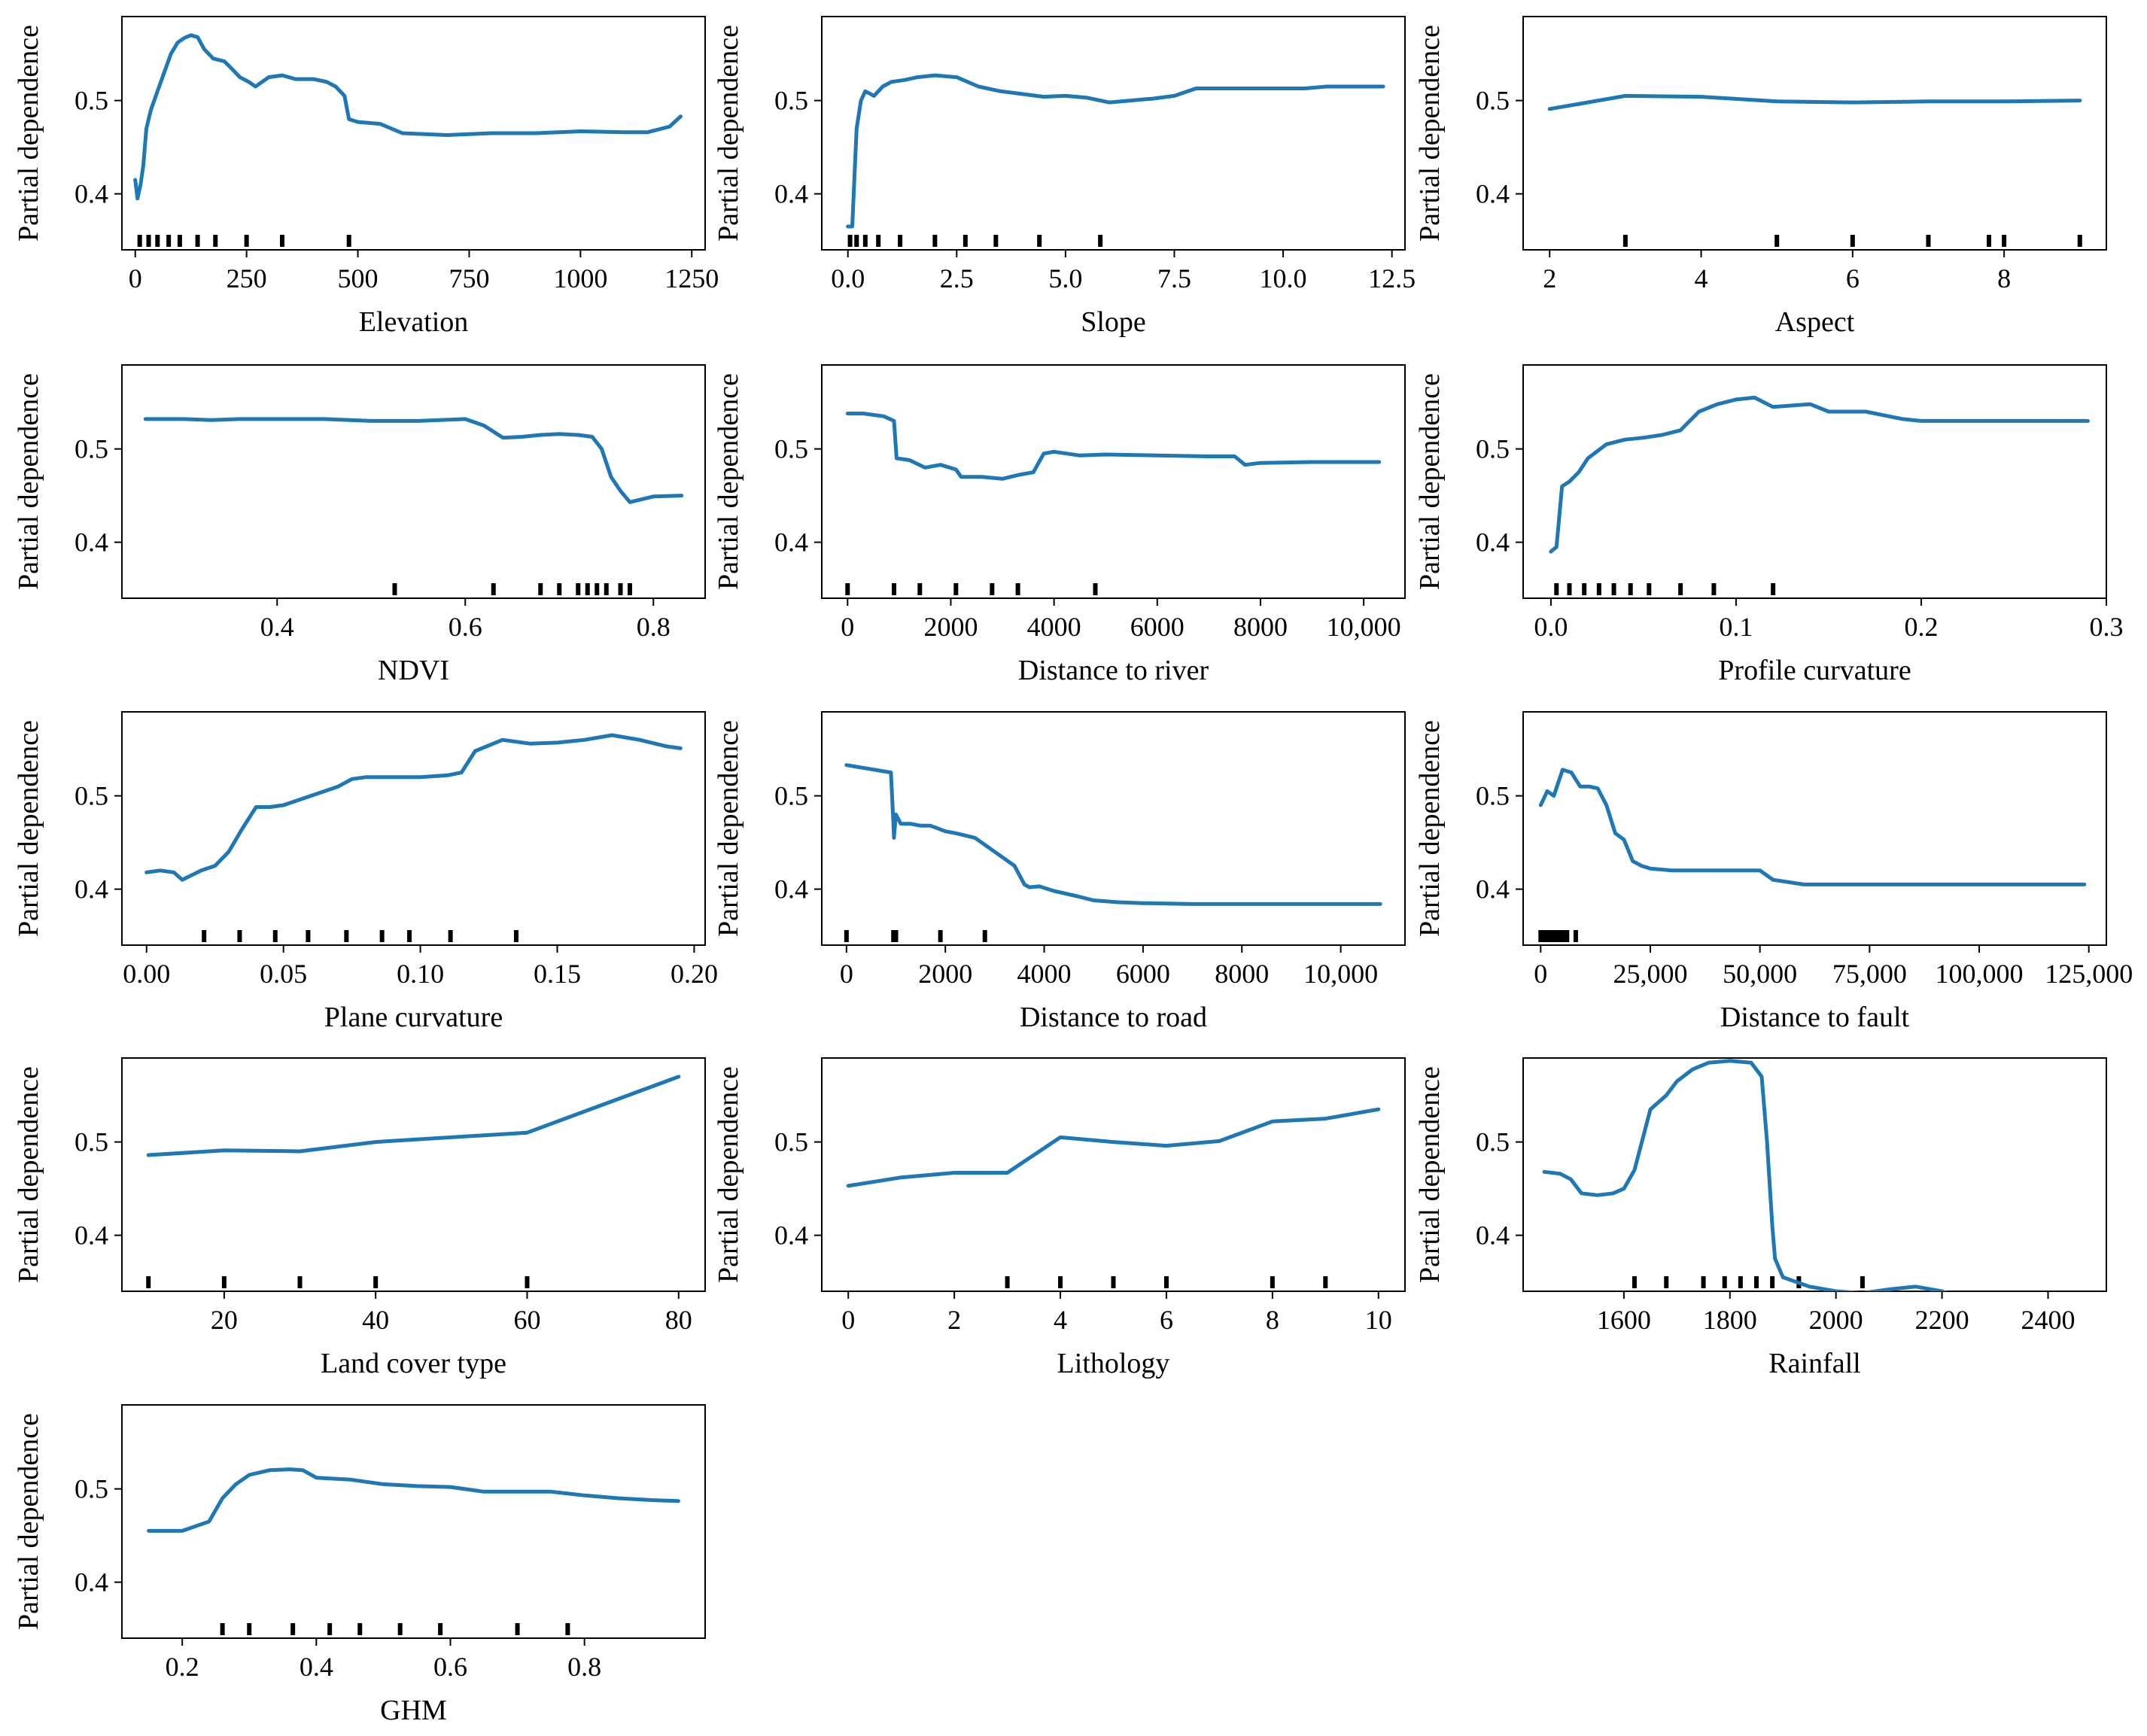 Image resolution: width=2147 pixels, height=1736 pixels. What do you see at coordinates (1730, 1320) in the screenshot?
I see `x-tick-label: 1800` at bounding box center [1730, 1320].